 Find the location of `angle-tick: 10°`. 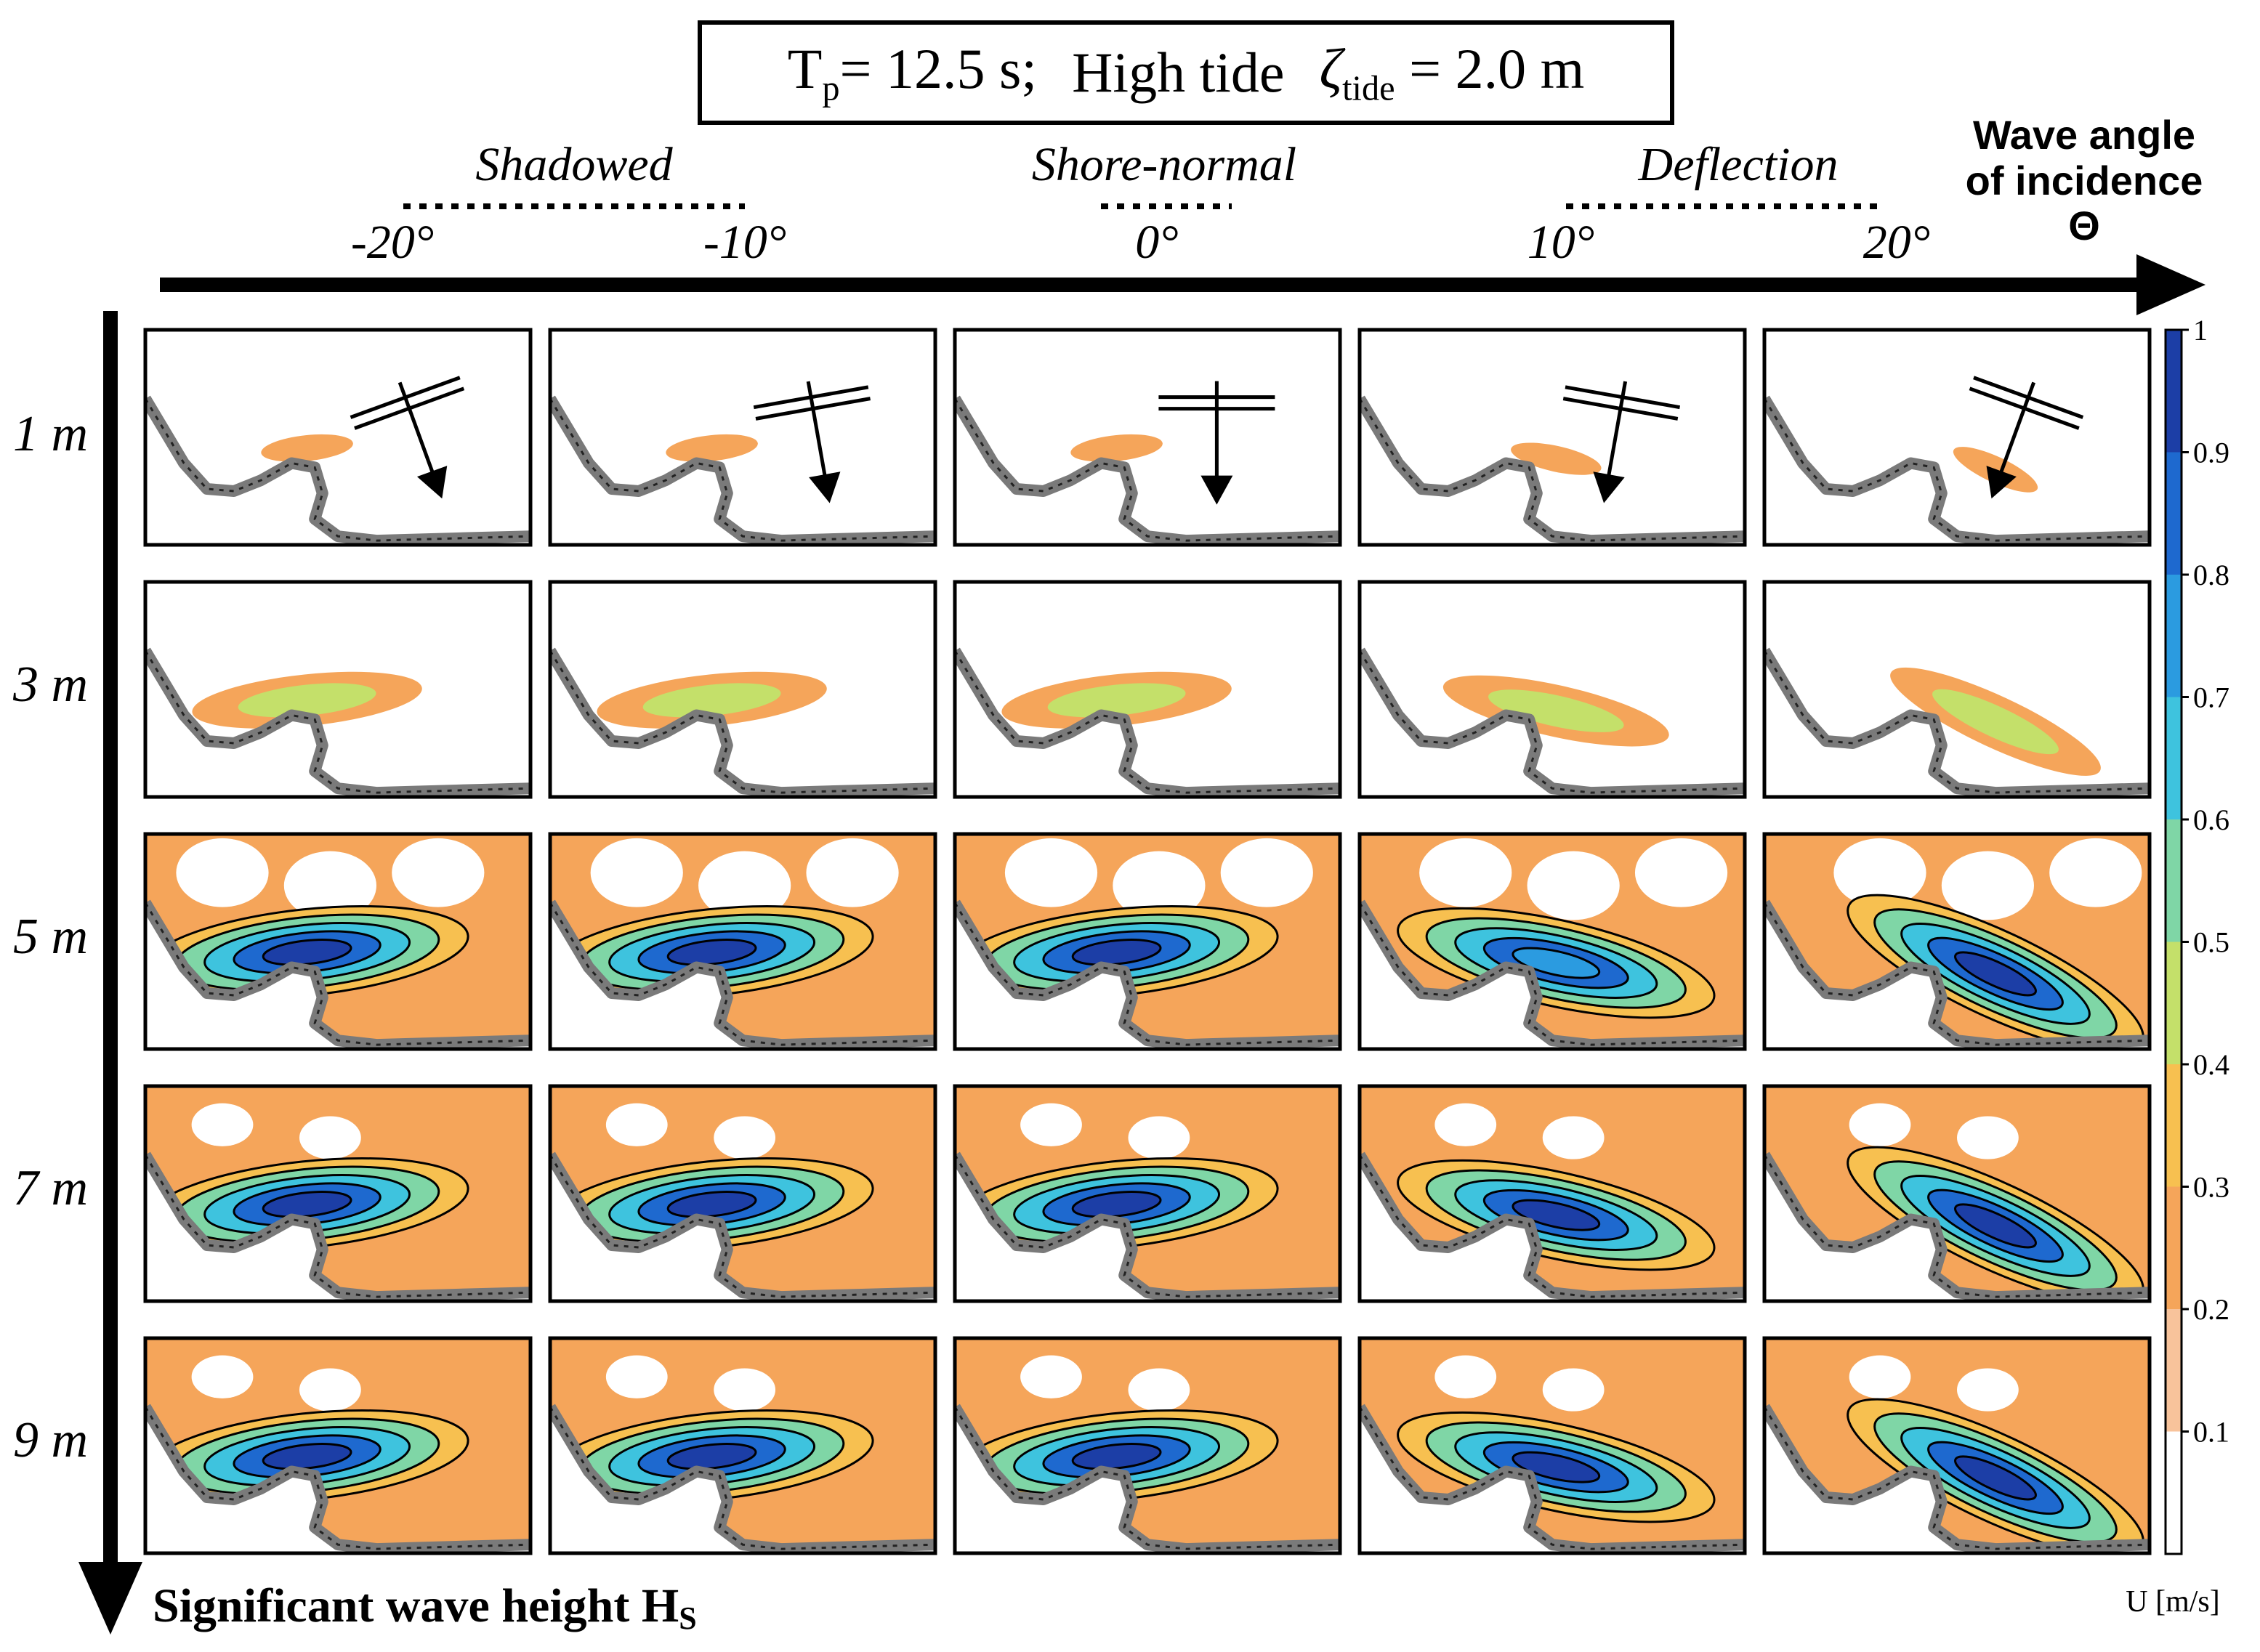

angle-tick: 10° is located at coordinates (1560, 243).